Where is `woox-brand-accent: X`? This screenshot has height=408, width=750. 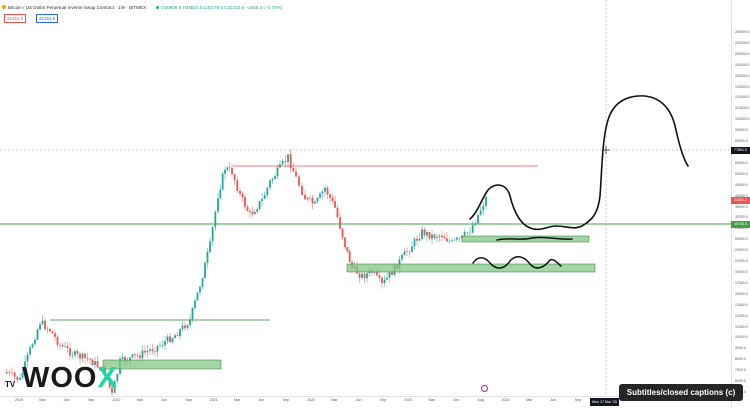 woox-brand-accent: X is located at coordinates (107, 378).